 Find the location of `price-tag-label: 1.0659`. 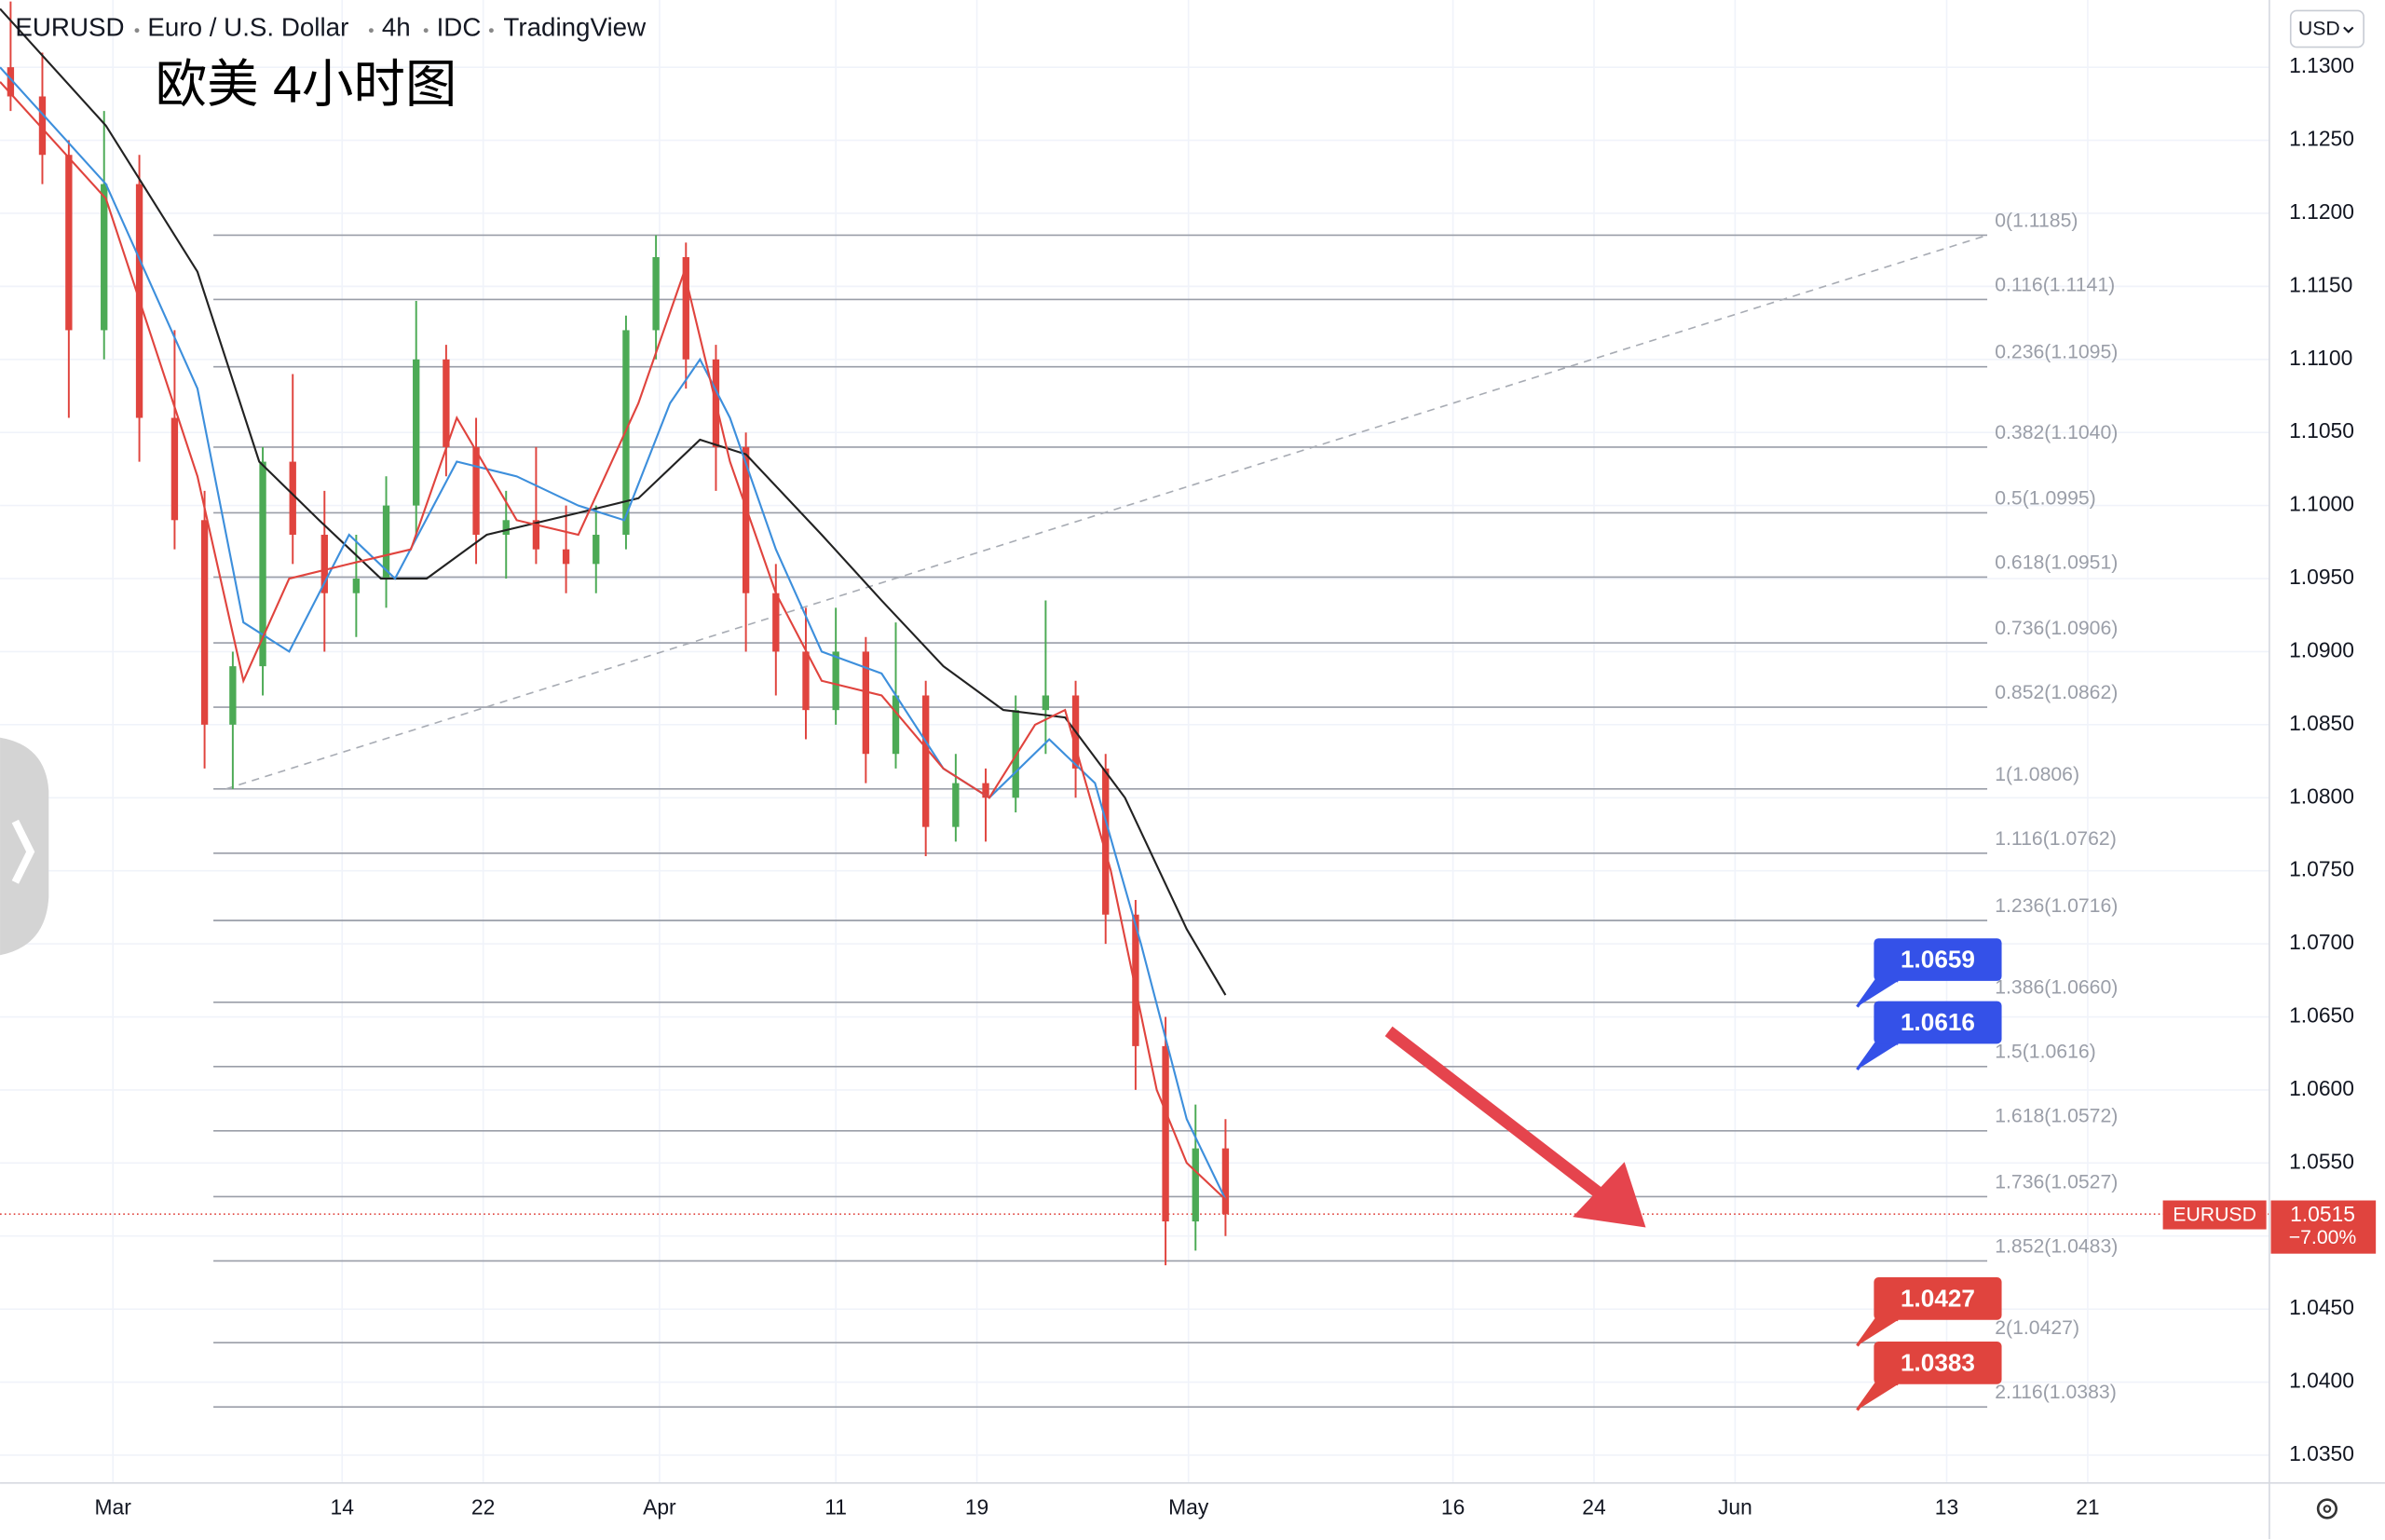

price-tag-label: 1.0659 is located at coordinates (1938, 960).